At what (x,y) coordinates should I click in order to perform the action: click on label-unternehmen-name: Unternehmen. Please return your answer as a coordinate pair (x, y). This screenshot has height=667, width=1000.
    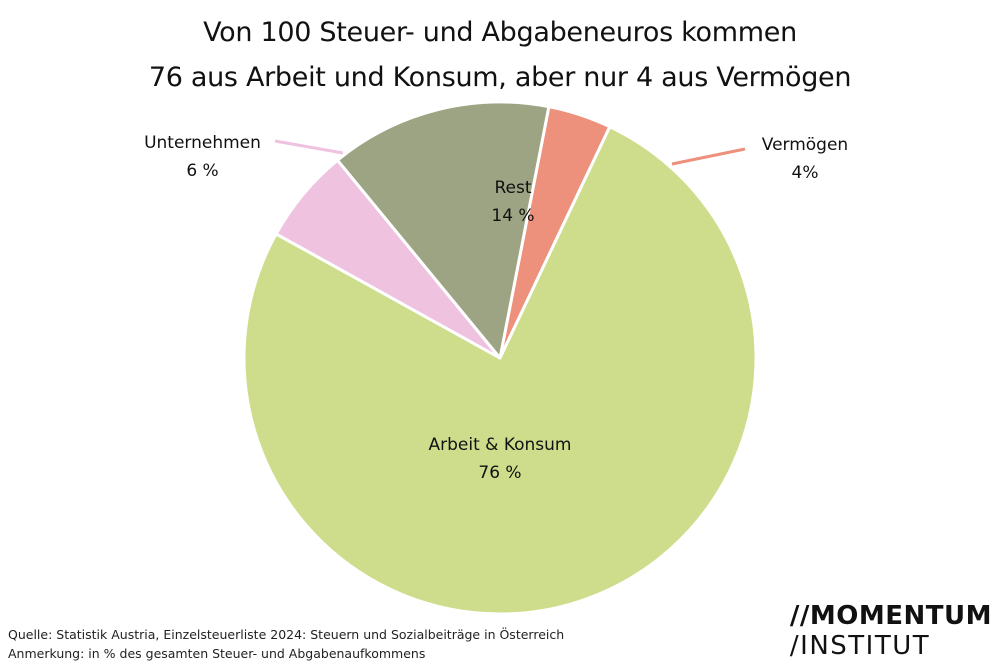
    Looking at the image, I should click on (202, 143).